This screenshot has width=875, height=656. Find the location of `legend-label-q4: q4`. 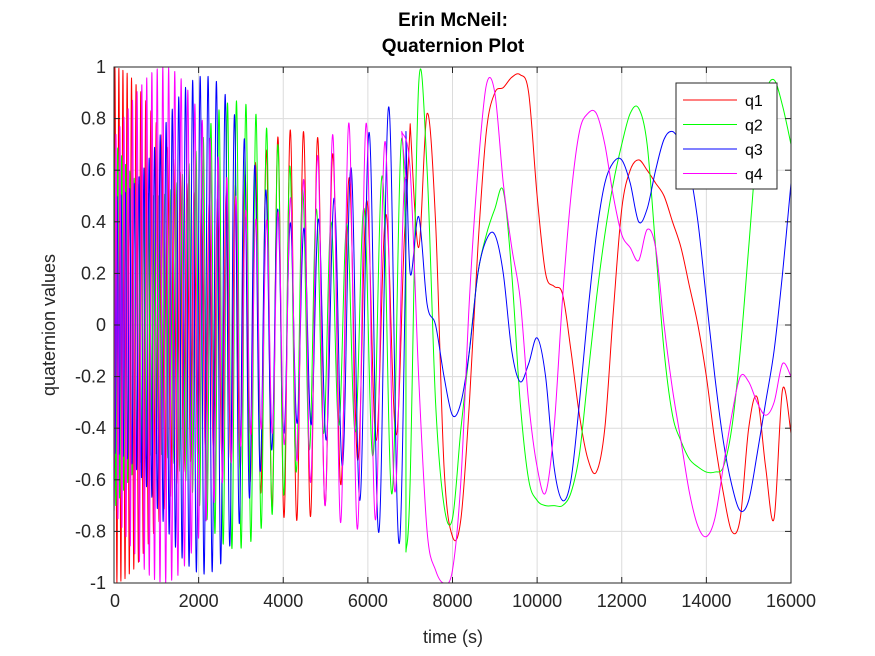

legend-label-q4: q4 is located at coordinates (754, 175).